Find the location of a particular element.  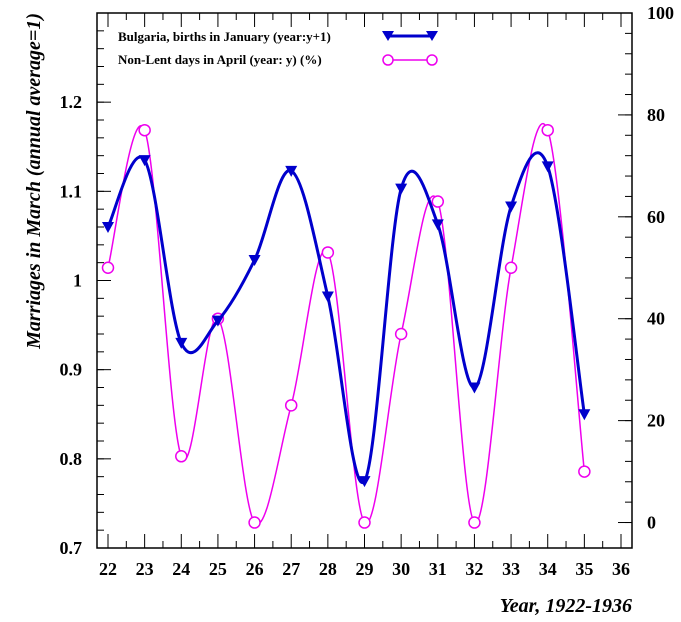

y-tick-label: 1.2 is located at coordinates (71, 102).